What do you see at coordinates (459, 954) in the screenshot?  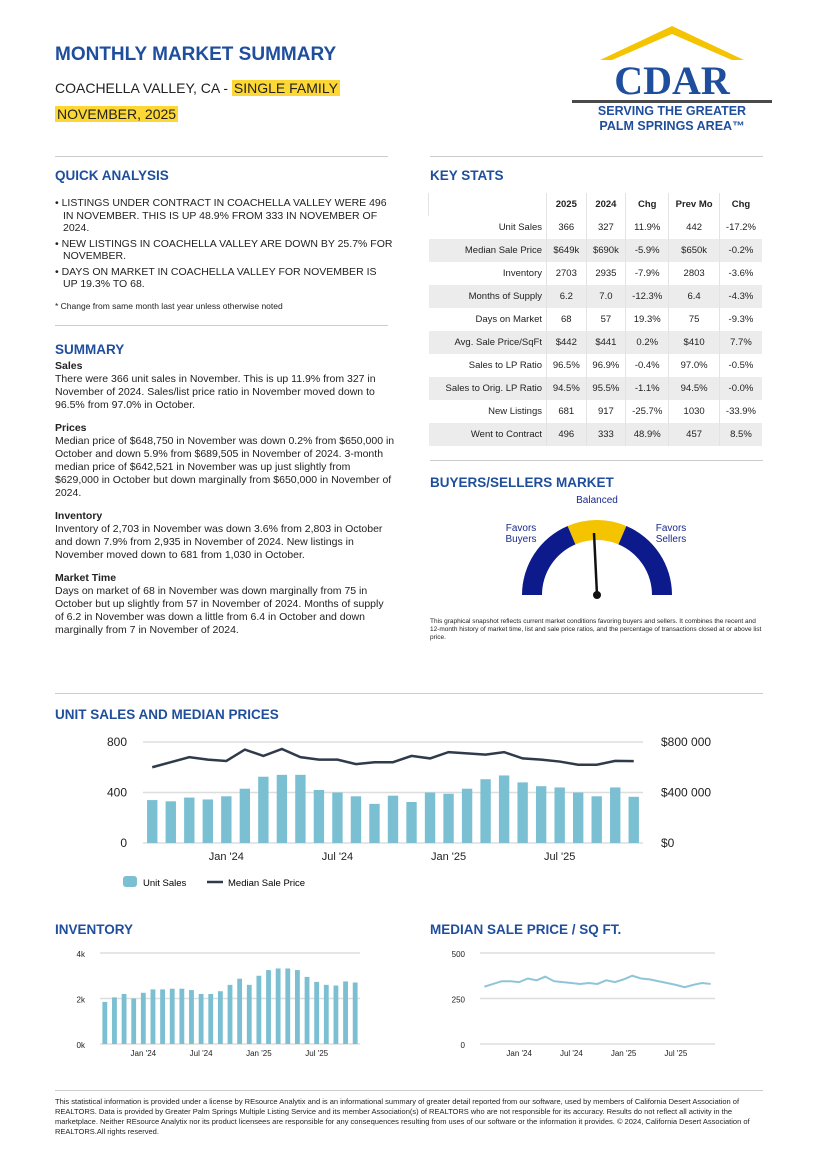 I see `y-tick-label: 500` at bounding box center [459, 954].